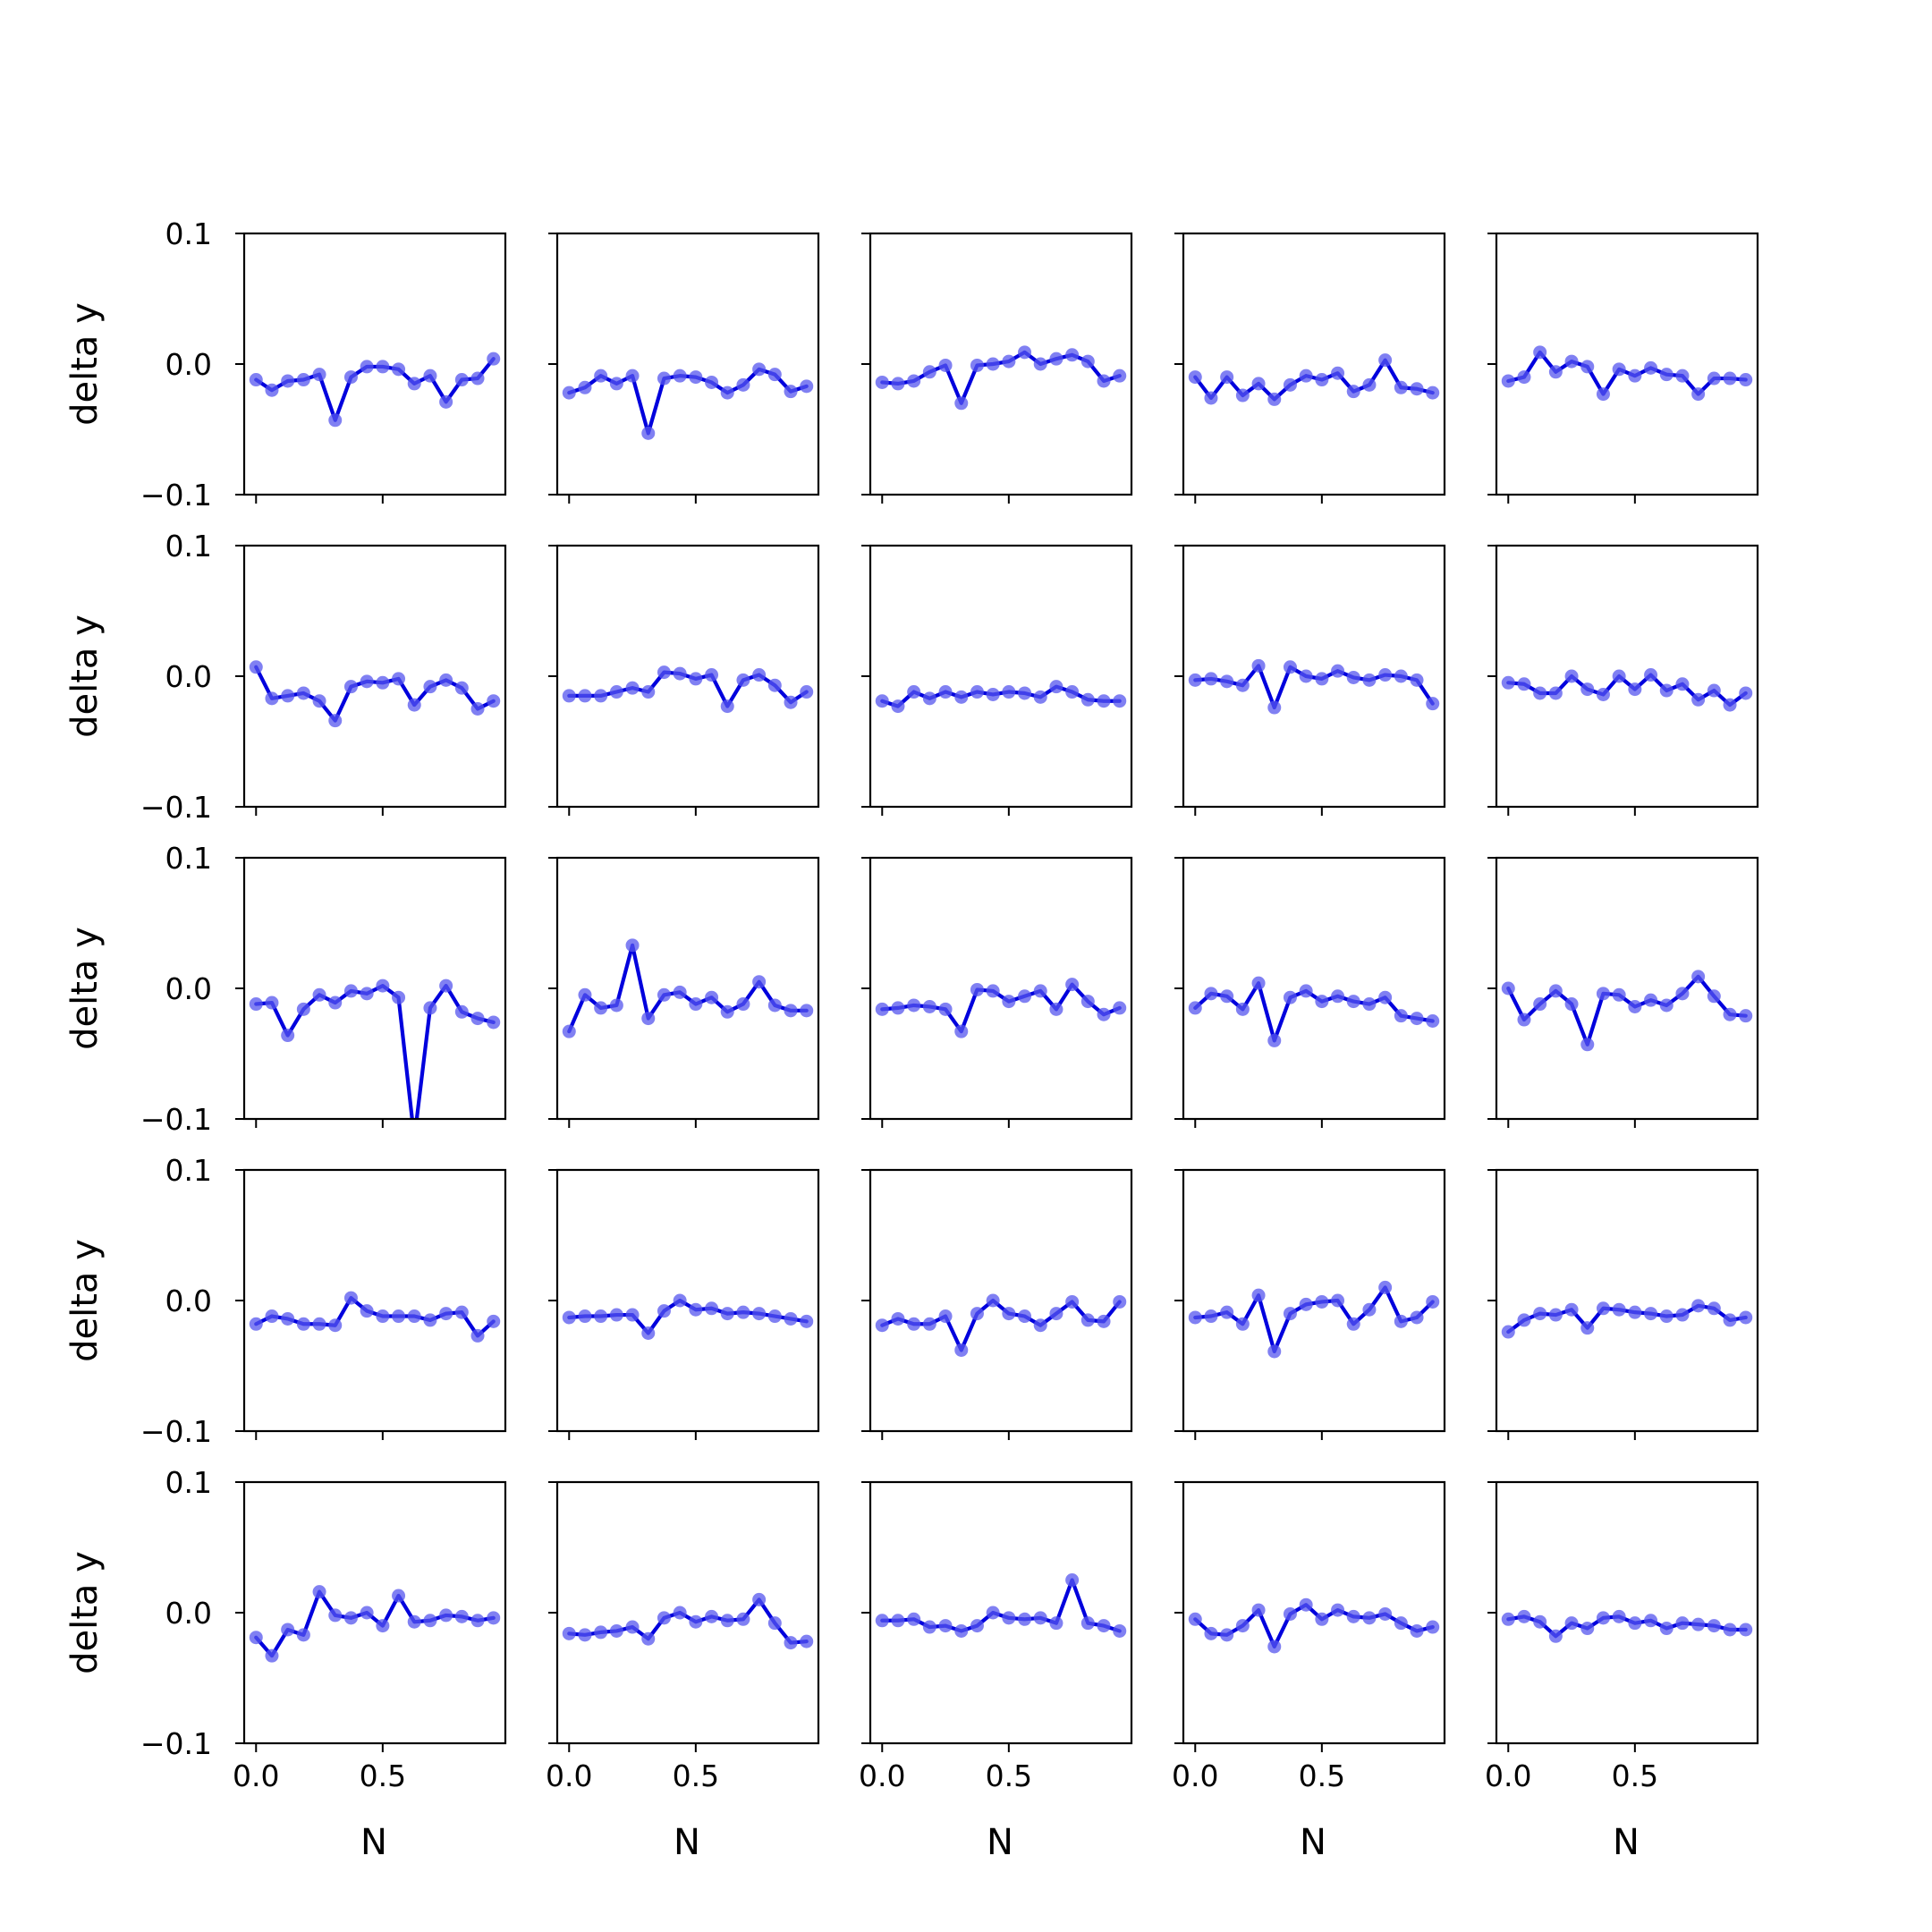 This screenshot has height=1932, width=1932. Describe the element at coordinates (1000, 1842) in the screenshot. I see `x-axis-label: N` at that location.